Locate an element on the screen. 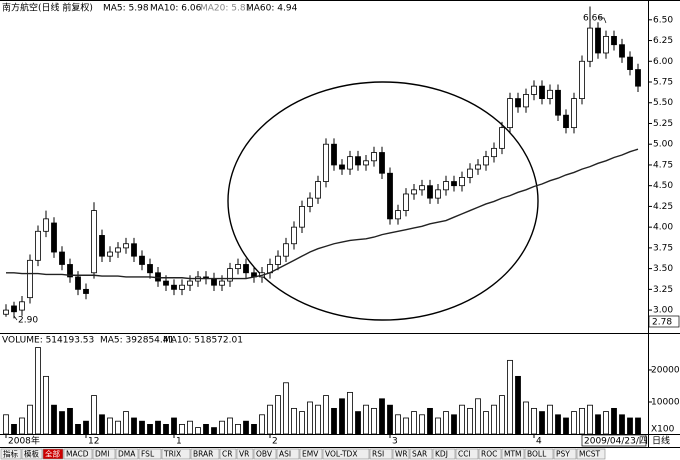  tab-label: VR is located at coordinates (244, 454).